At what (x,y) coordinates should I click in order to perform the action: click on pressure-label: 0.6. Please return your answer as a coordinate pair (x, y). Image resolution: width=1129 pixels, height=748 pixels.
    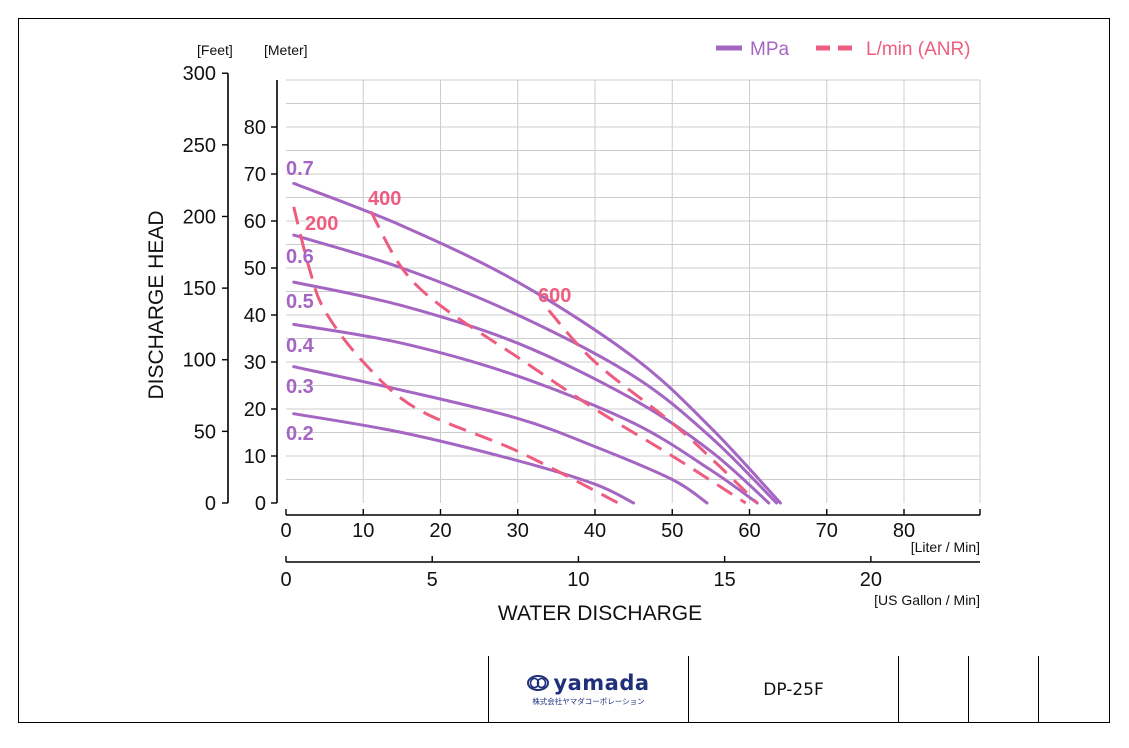
    Looking at the image, I should click on (300, 257).